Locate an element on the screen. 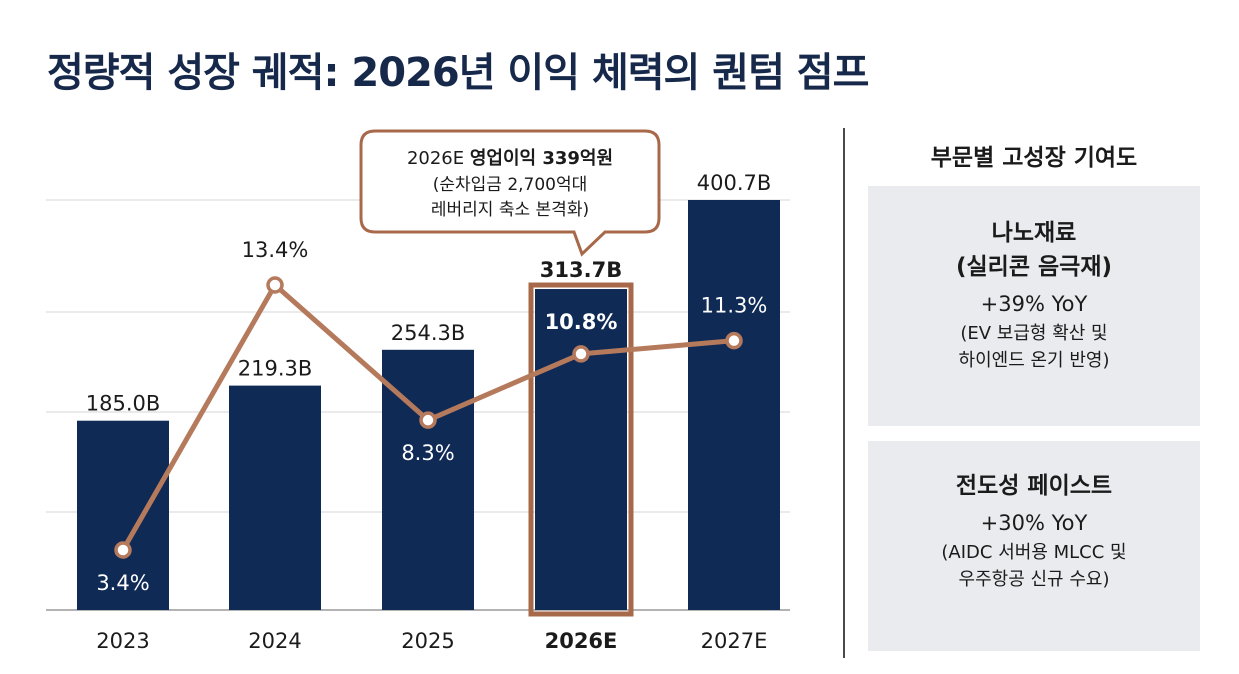  x-tick-label: 2024 is located at coordinates (274, 641).